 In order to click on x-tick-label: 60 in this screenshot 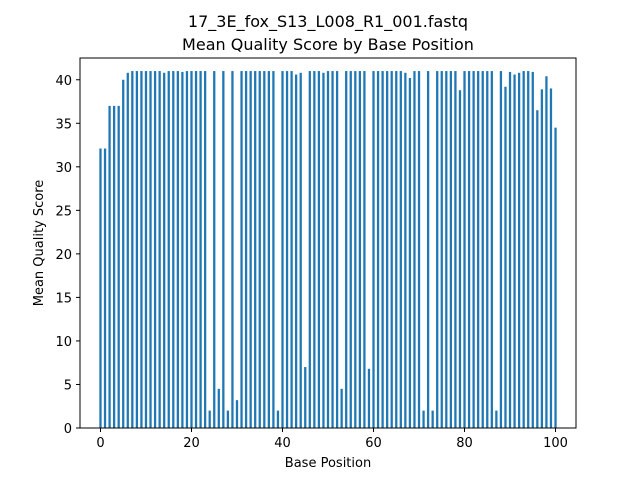, I will do `click(373, 443)`.